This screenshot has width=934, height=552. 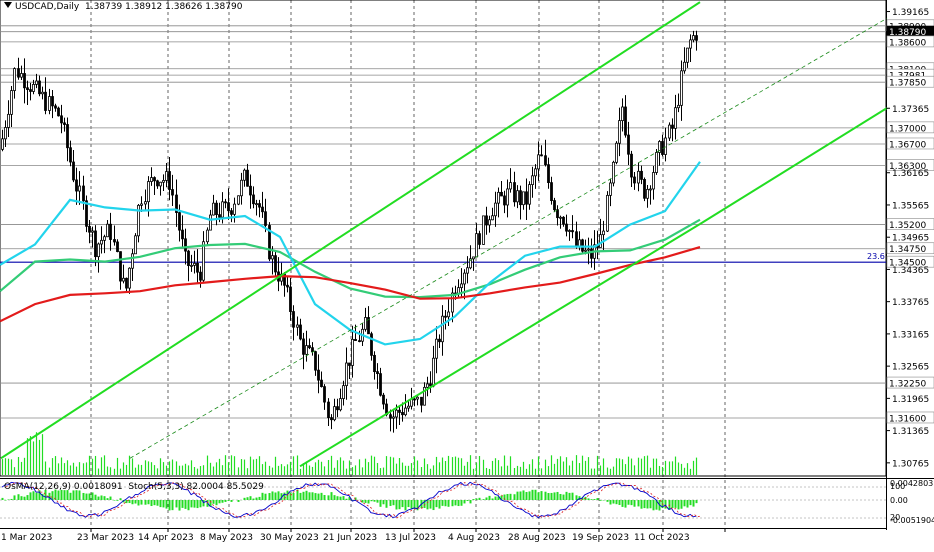 I want to click on date-label: 11 Oct 2023, so click(x=662, y=538).